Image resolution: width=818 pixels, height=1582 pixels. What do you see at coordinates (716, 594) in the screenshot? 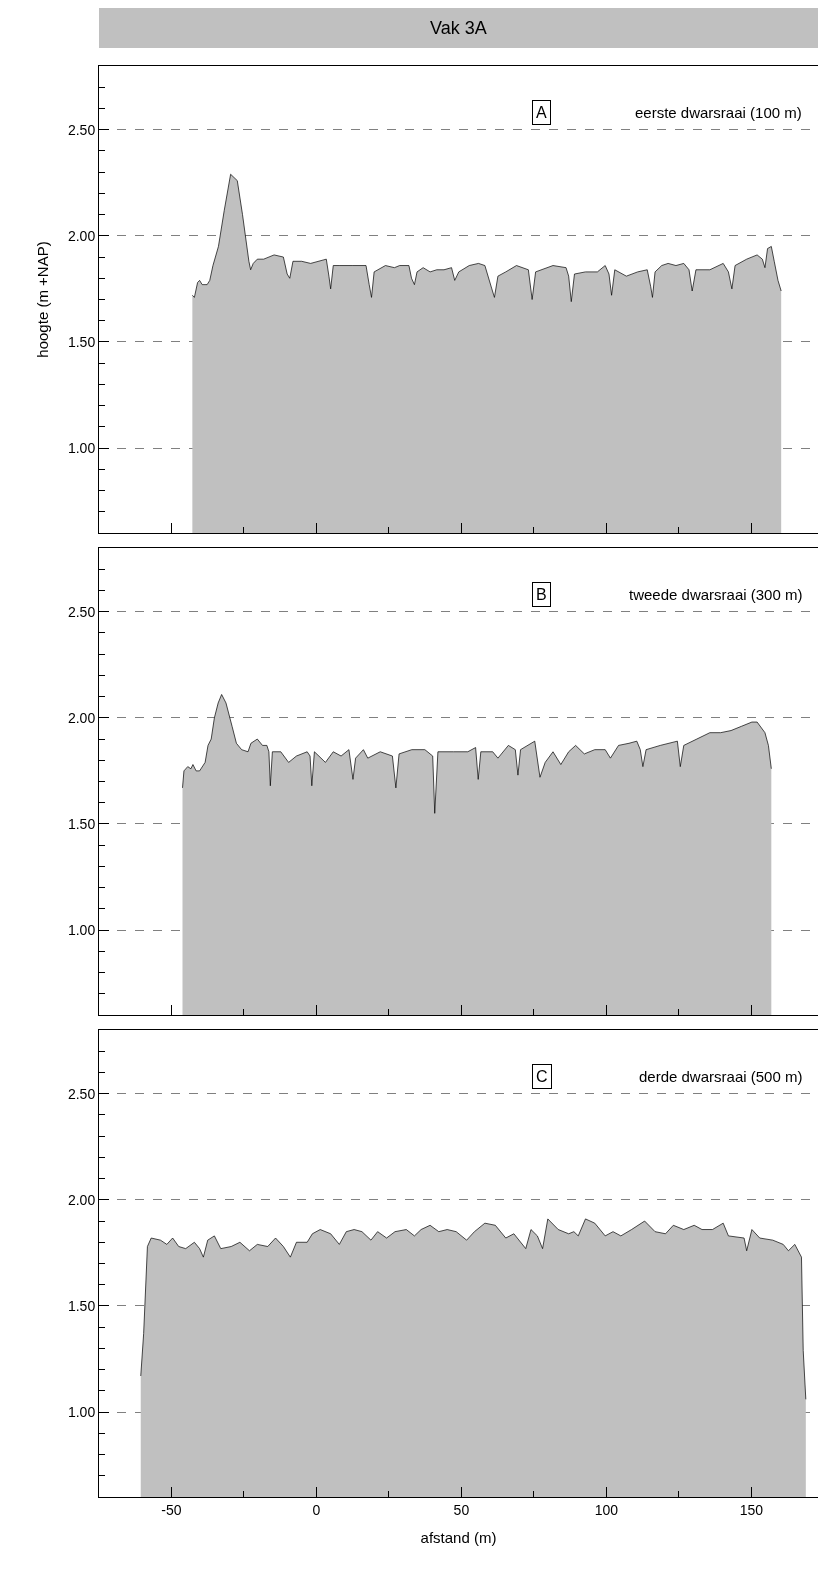
I see `annotation: tweede dwarsraai (300 m)` at bounding box center [716, 594].